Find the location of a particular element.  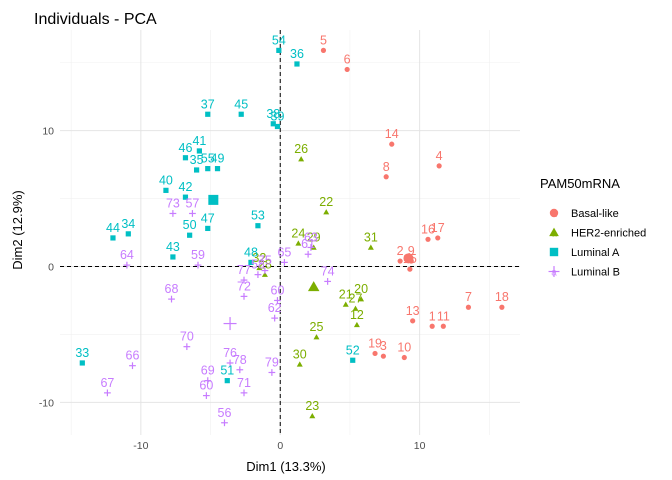

legend-label: Basal-like is located at coordinates (595, 214).